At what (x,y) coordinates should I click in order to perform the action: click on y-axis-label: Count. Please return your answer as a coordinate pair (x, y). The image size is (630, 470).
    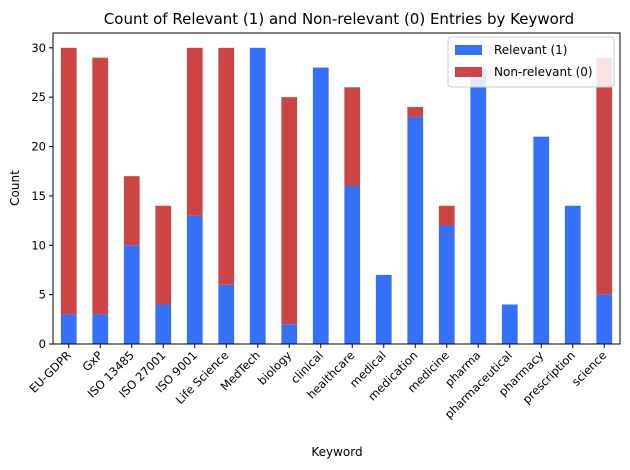
    Looking at the image, I should click on (15, 188).